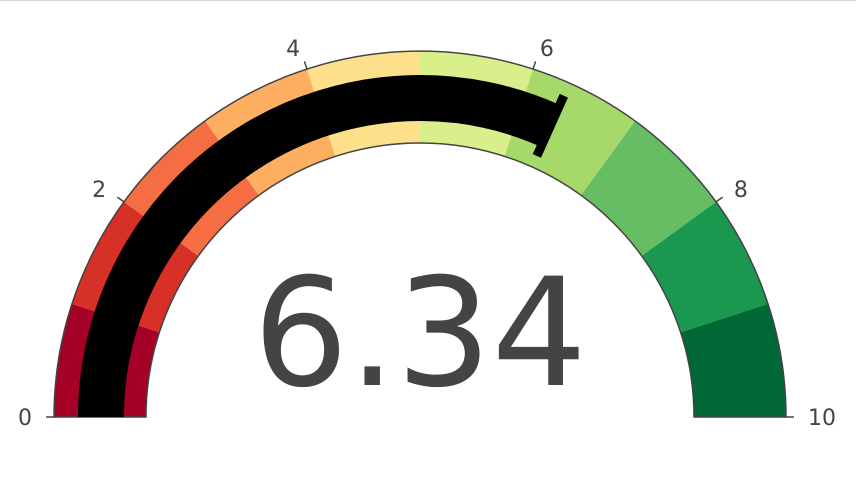 This screenshot has width=856, height=493. I want to click on gauge-tick-label-3: 6, so click(547, 49).